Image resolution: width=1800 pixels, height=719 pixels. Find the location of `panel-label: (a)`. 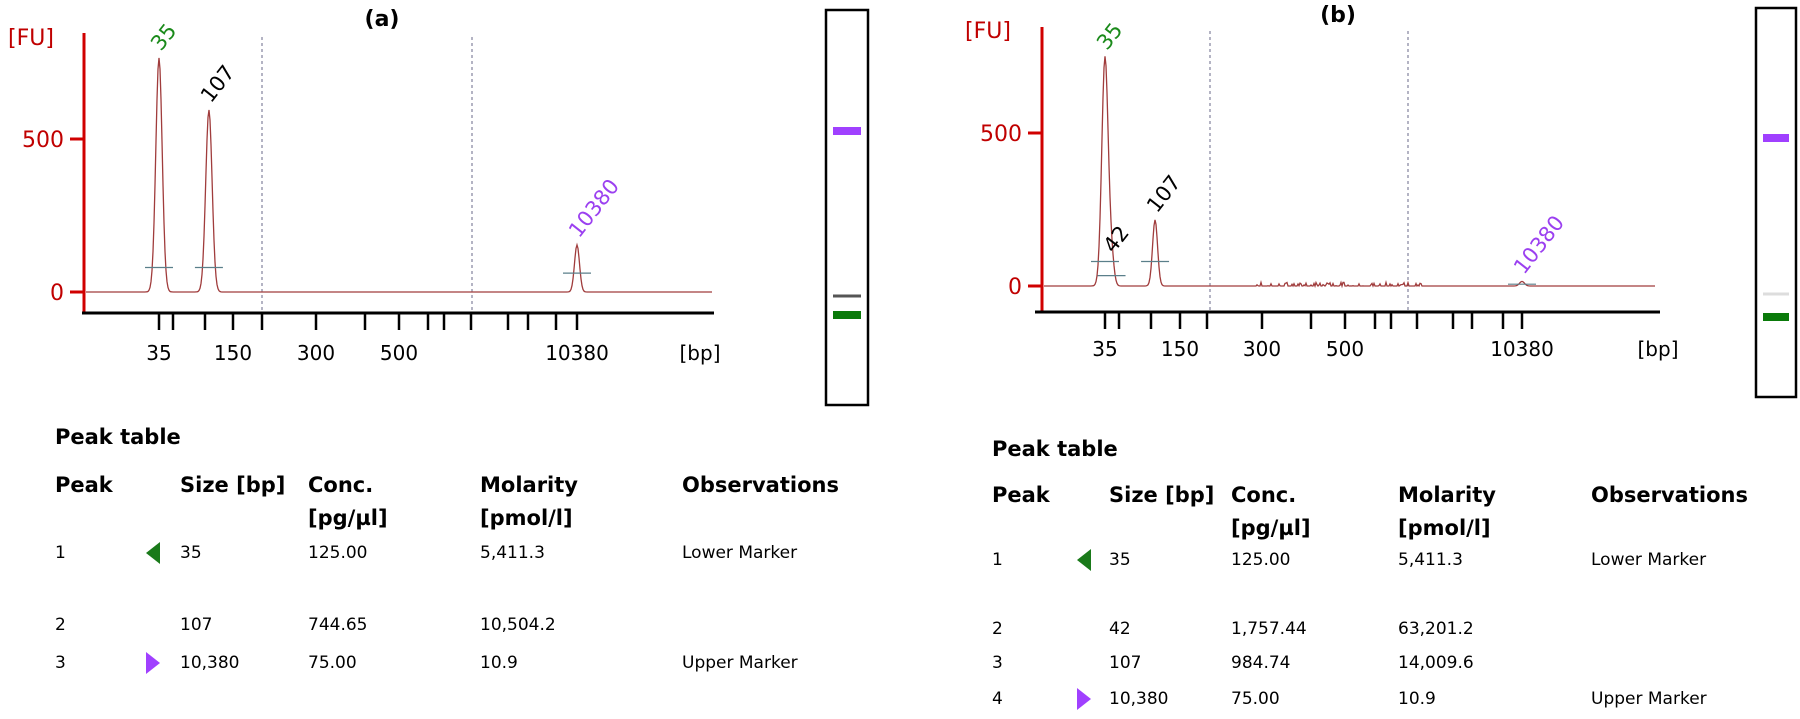

panel-label: (a) is located at coordinates (382, 19).